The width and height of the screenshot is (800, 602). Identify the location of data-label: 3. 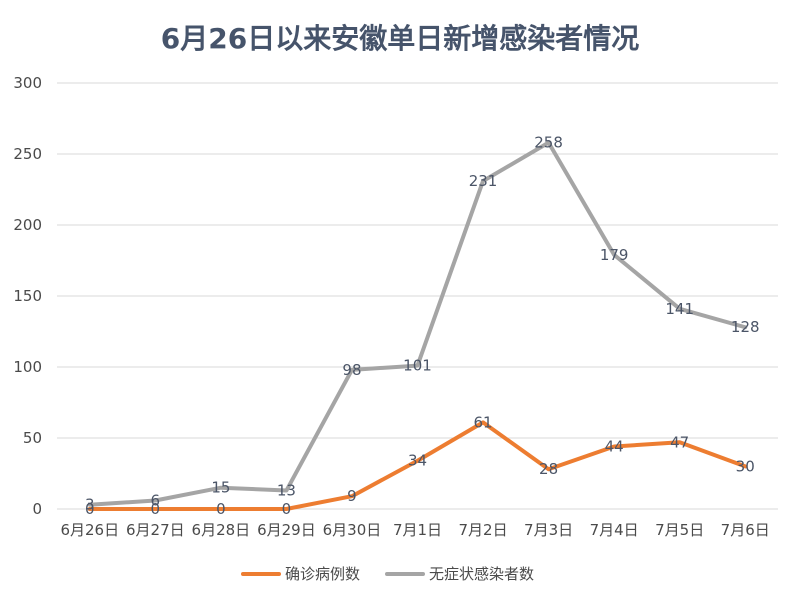
(90, 505).